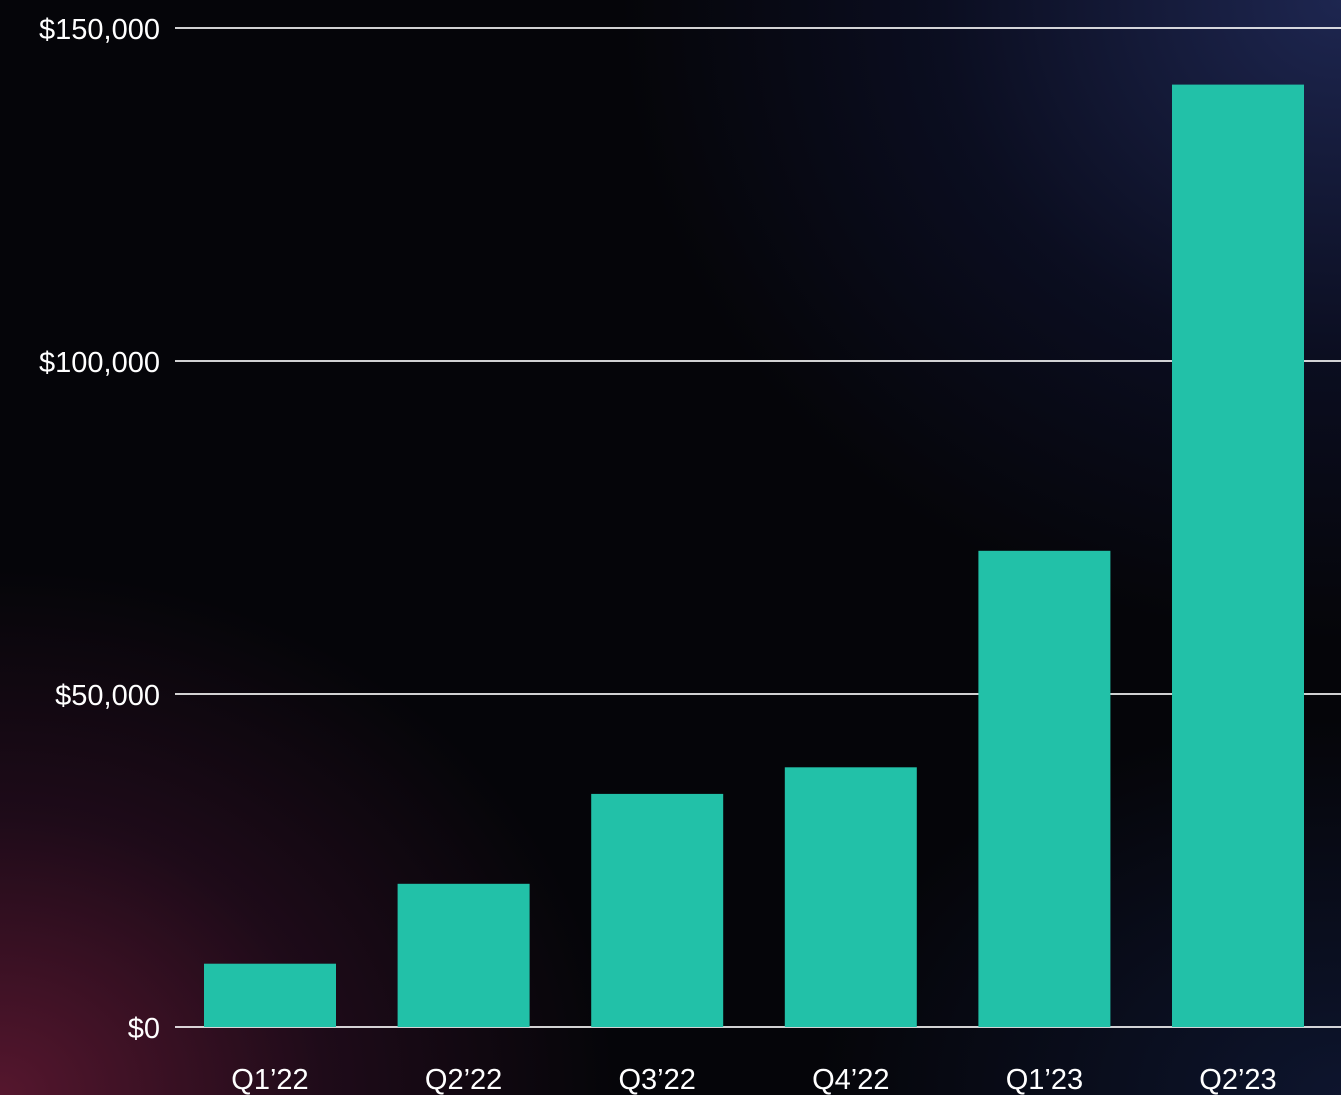 Image resolution: width=1341 pixels, height=1095 pixels. I want to click on x-tick-label-0: Q1’22, so click(269, 1079).